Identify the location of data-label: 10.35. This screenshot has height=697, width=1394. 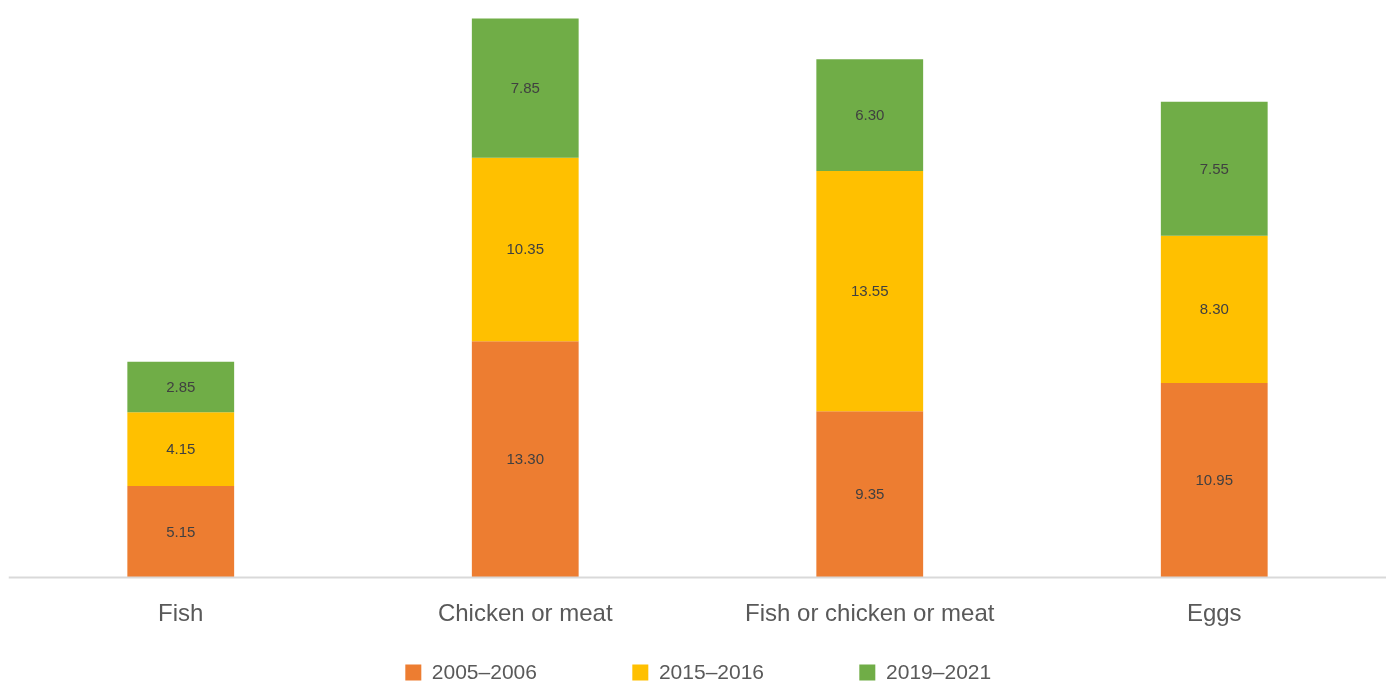
(525, 249).